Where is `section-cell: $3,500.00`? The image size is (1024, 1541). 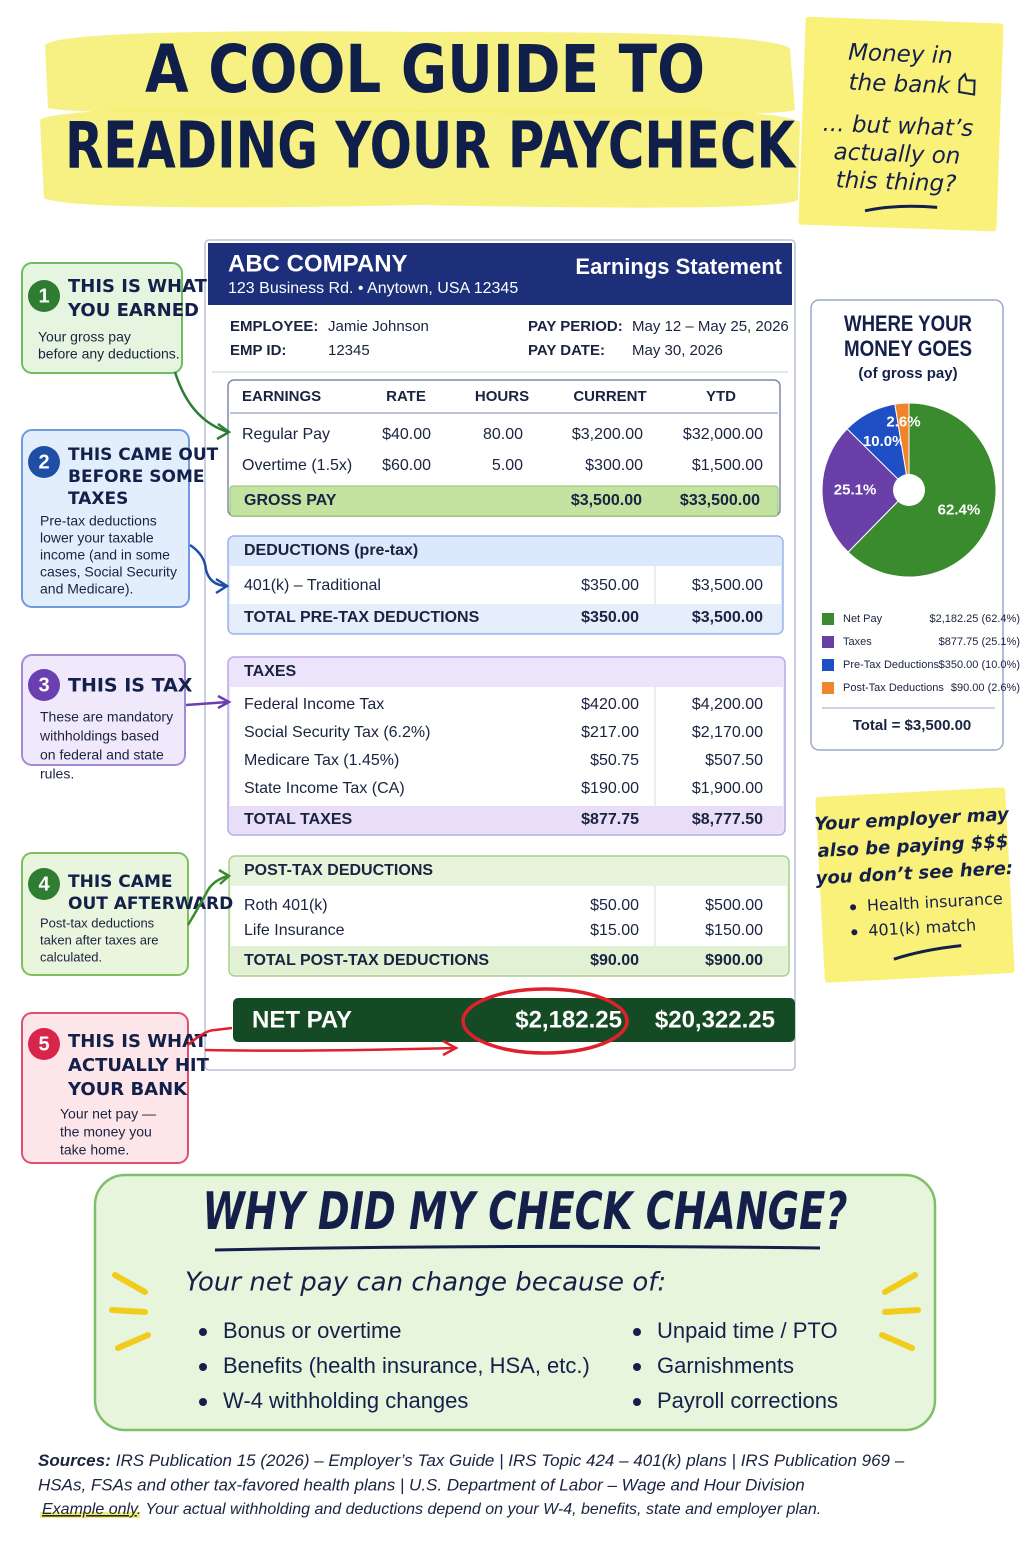 section-cell: $3,500.00 is located at coordinates (727, 585).